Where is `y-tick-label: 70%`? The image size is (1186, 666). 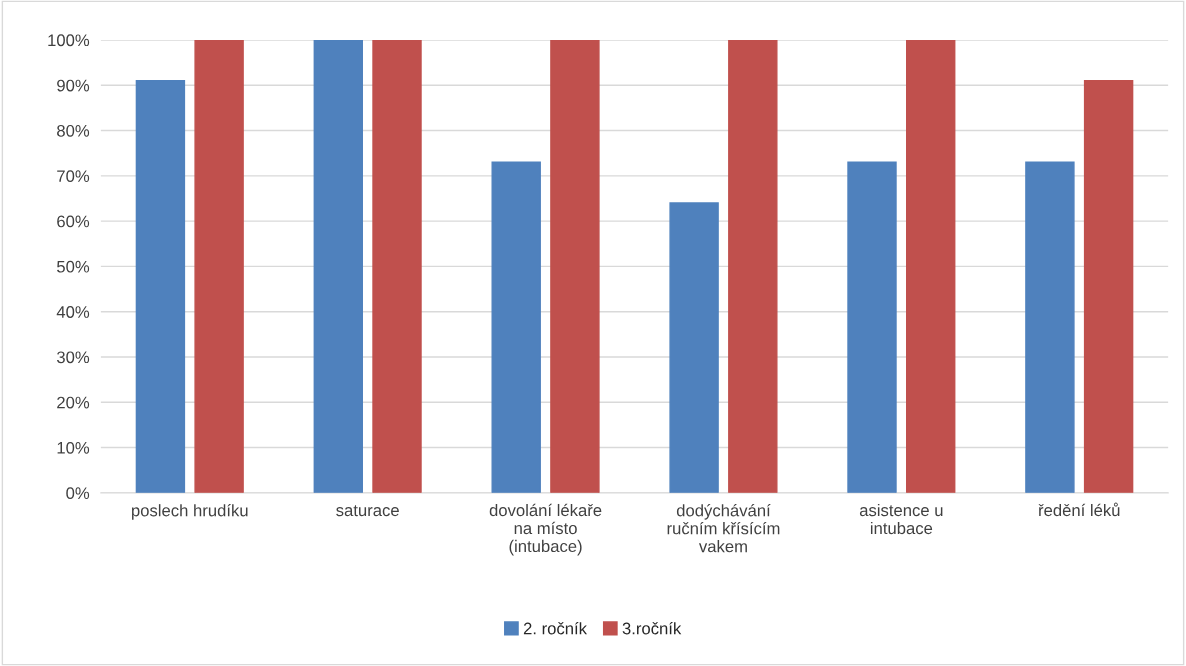 y-tick-label: 70% is located at coordinates (73, 176).